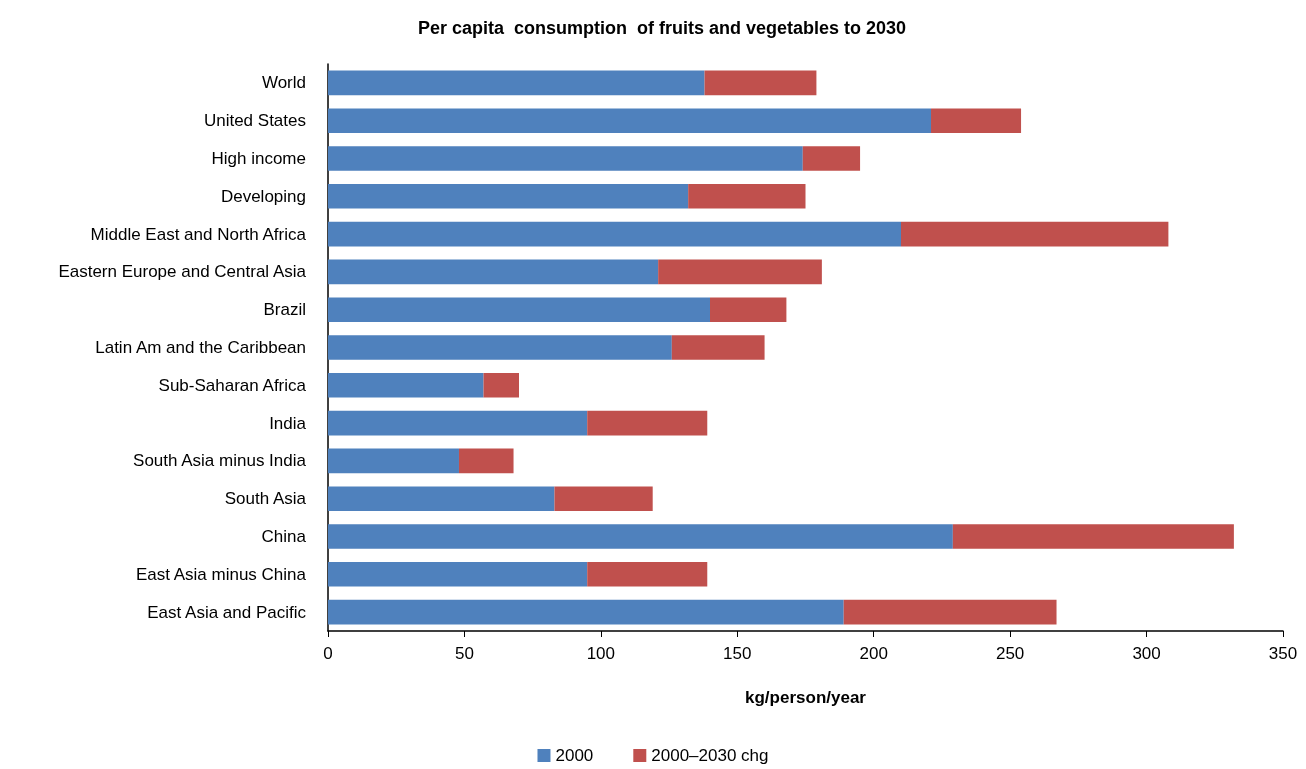  Describe the element at coordinates (806, 697) in the screenshot. I see `x-axis-title: kg/person/year` at that location.